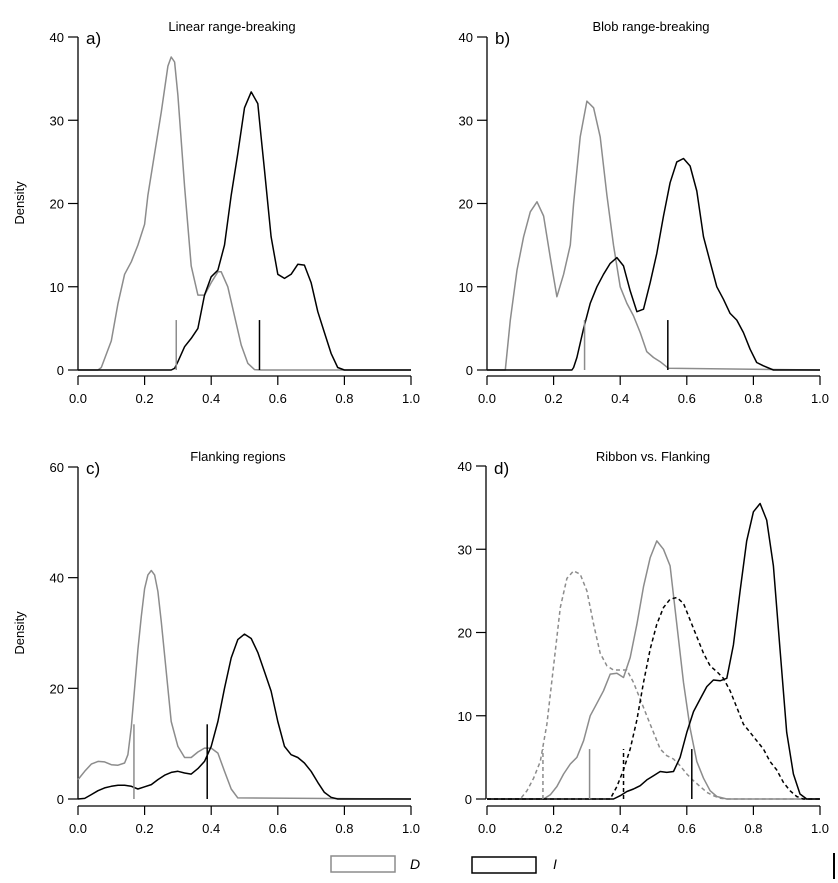 The width and height of the screenshot is (838, 883). I want to click on legend: D I, so click(582, 866).